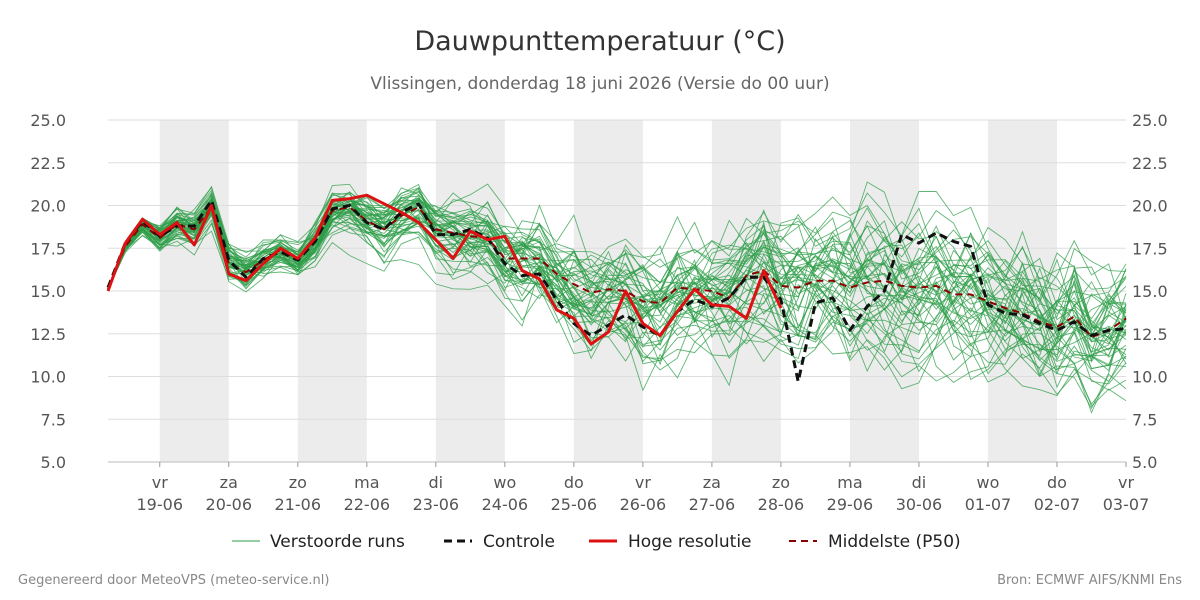 Image resolution: width=1200 pixels, height=600 pixels. I want to click on x-tick-date: 23-06, so click(436, 504).